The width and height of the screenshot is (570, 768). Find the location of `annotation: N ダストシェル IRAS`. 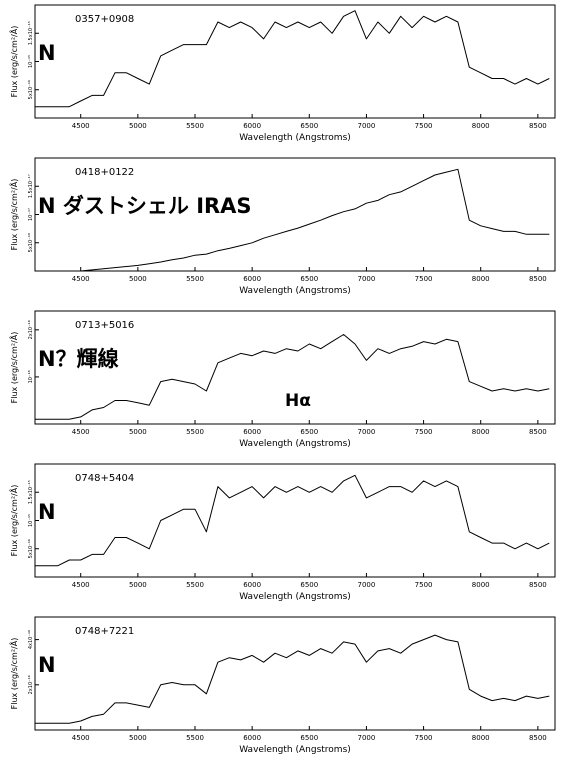

annotation: N ダストシェル IRAS is located at coordinates (145, 206).